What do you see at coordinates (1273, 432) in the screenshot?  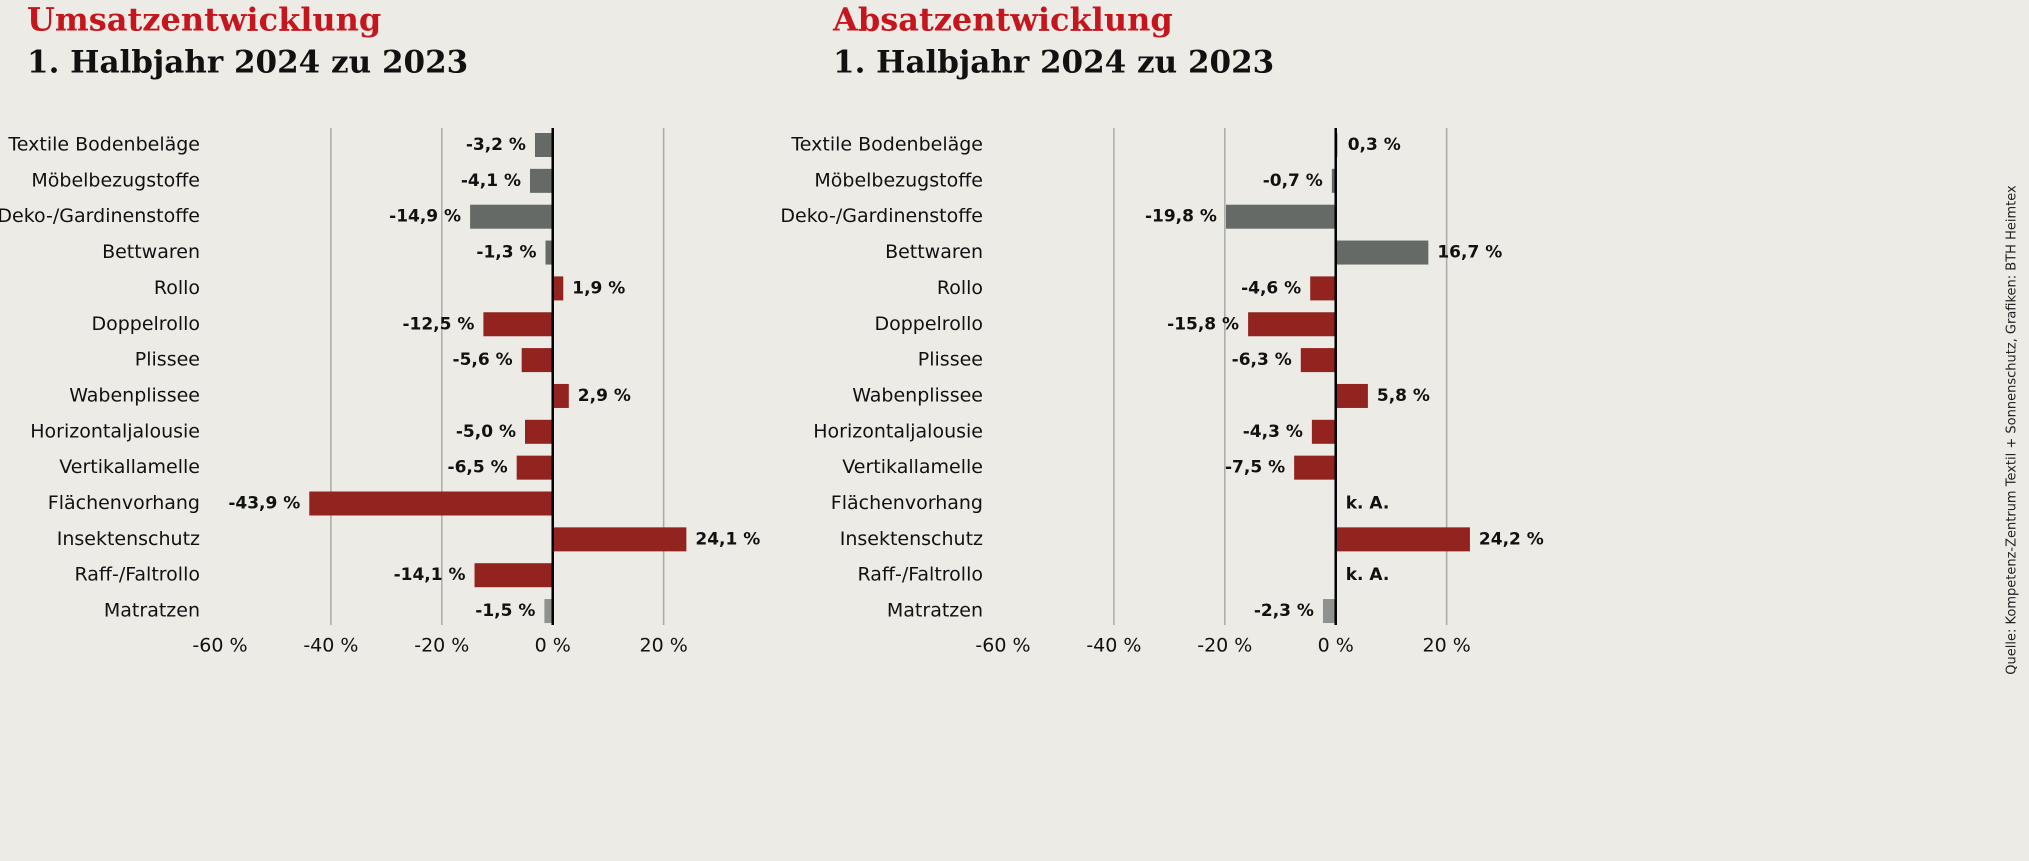 I see `value-label: -4,3 %` at bounding box center [1273, 432].